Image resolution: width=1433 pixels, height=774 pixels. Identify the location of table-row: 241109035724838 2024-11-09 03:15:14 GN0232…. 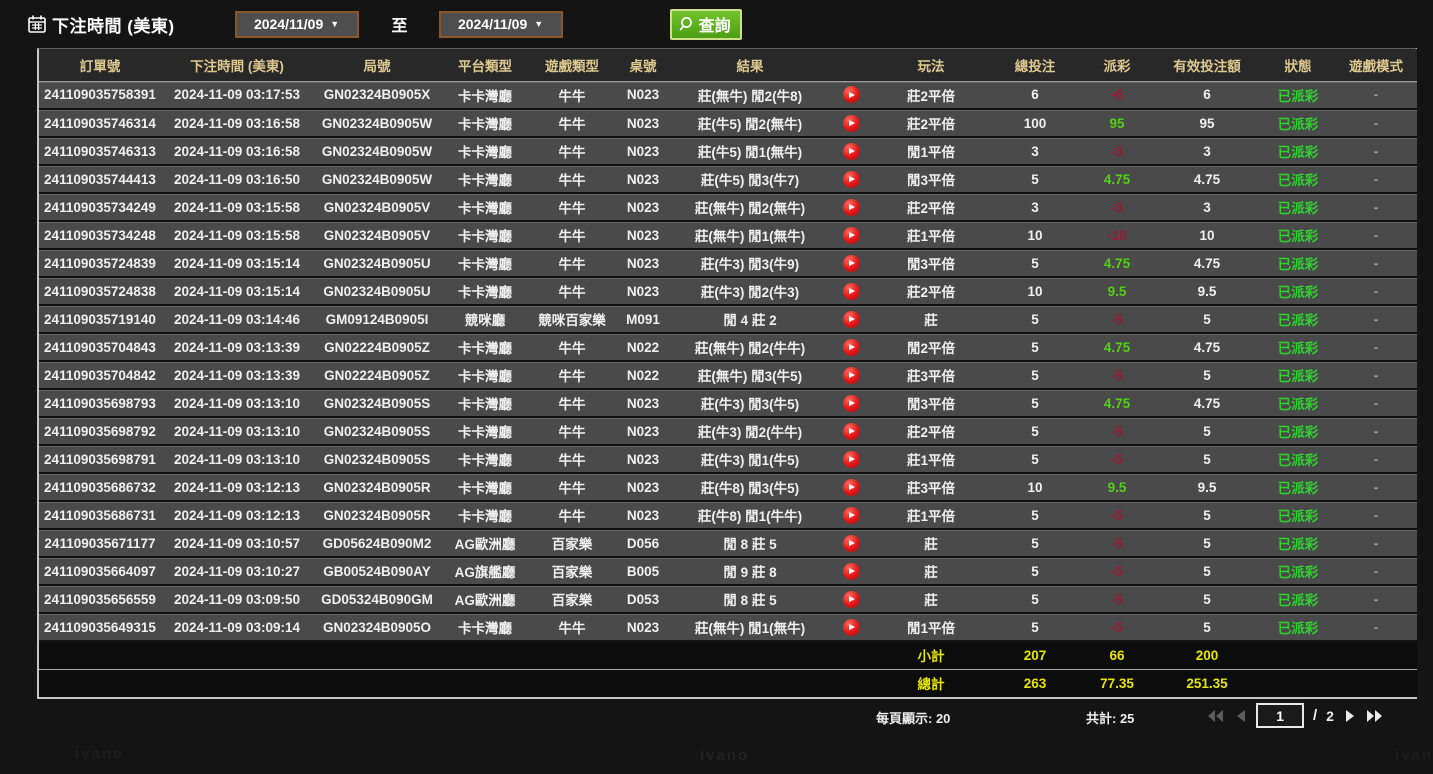
(728, 291).